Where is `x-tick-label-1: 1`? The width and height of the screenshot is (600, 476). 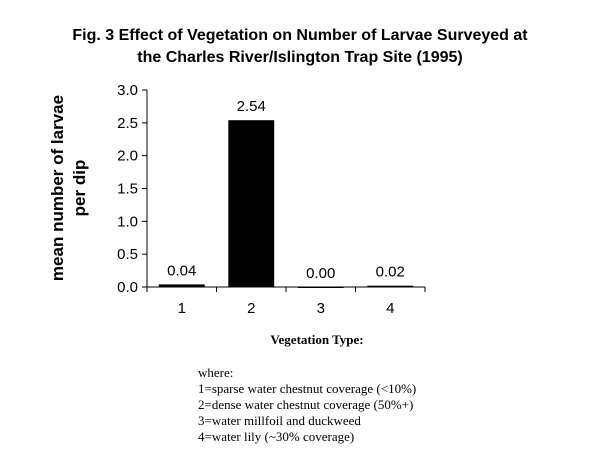
x-tick-label-1: 1 is located at coordinates (182, 308).